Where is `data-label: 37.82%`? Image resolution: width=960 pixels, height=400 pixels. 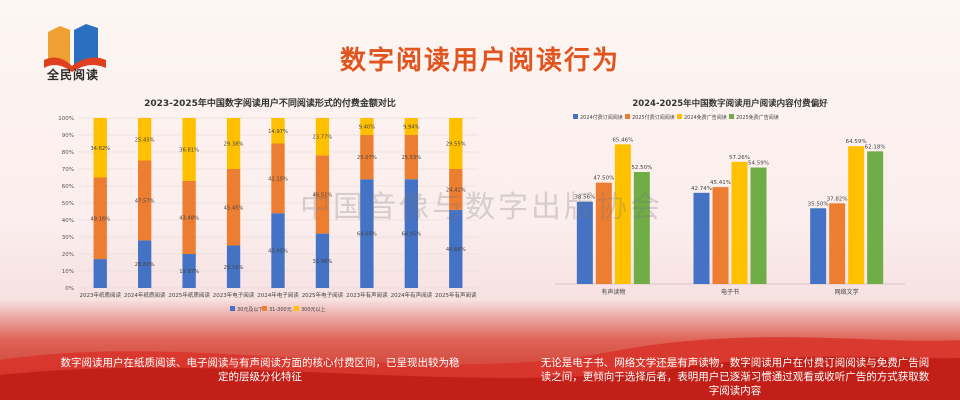
data-label: 37.82% is located at coordinates (837, 199).